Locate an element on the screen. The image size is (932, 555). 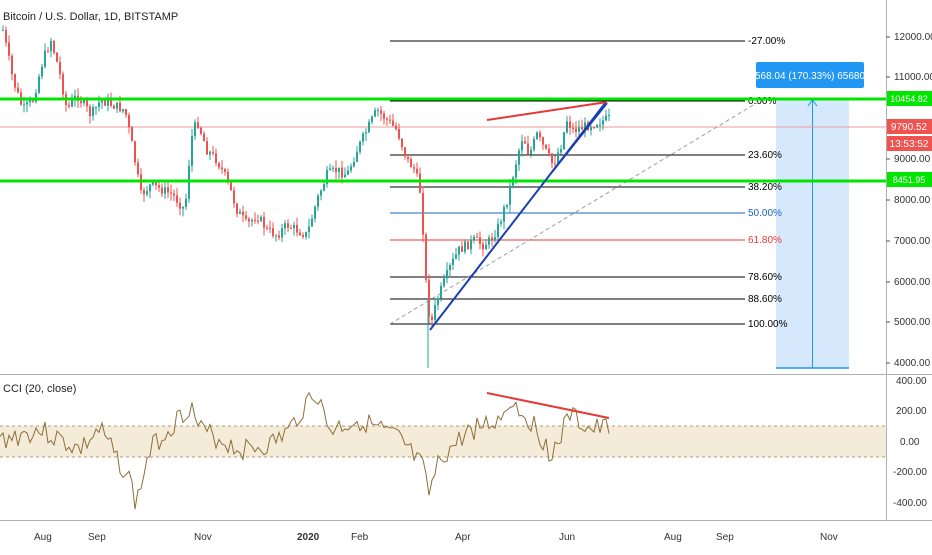
indicator-title: CCI (20, close) is located at coordinates (39, 389).